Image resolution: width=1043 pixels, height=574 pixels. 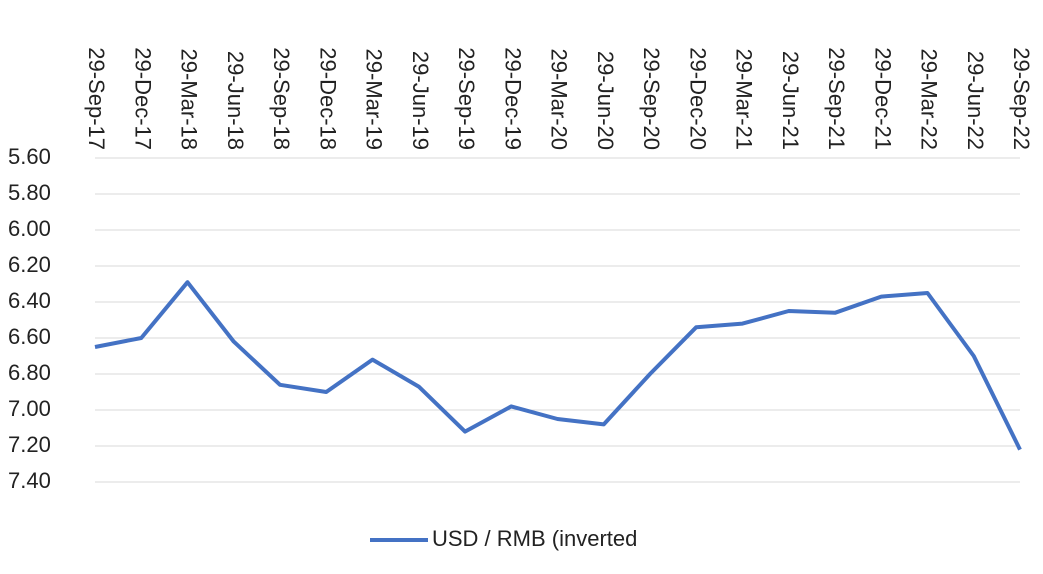 I want to click on x-tick-label: 29-Jun-21, so click(x=790, y=100).